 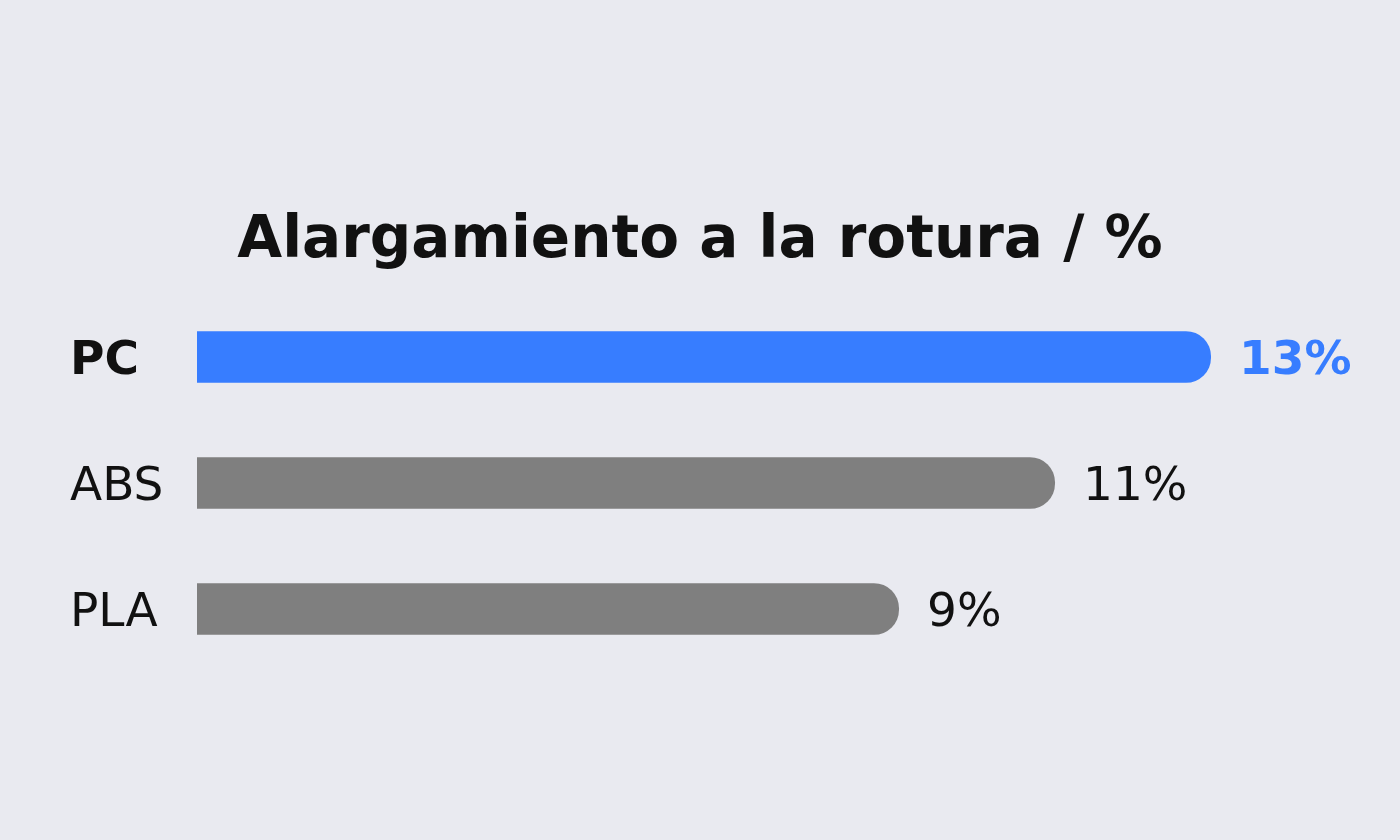 I want to click on data-label: 11%, so click(x=1135, y=483).